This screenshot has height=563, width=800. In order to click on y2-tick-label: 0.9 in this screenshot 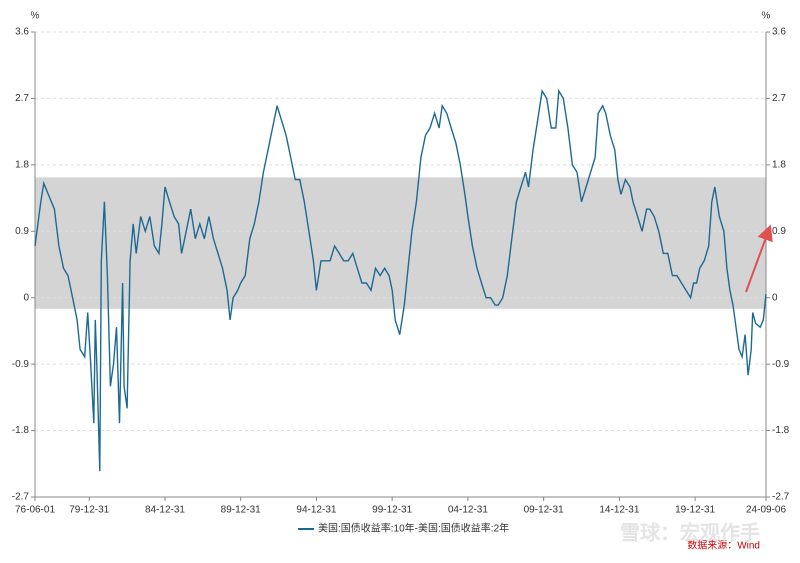, I will do `click(779, 231)`.